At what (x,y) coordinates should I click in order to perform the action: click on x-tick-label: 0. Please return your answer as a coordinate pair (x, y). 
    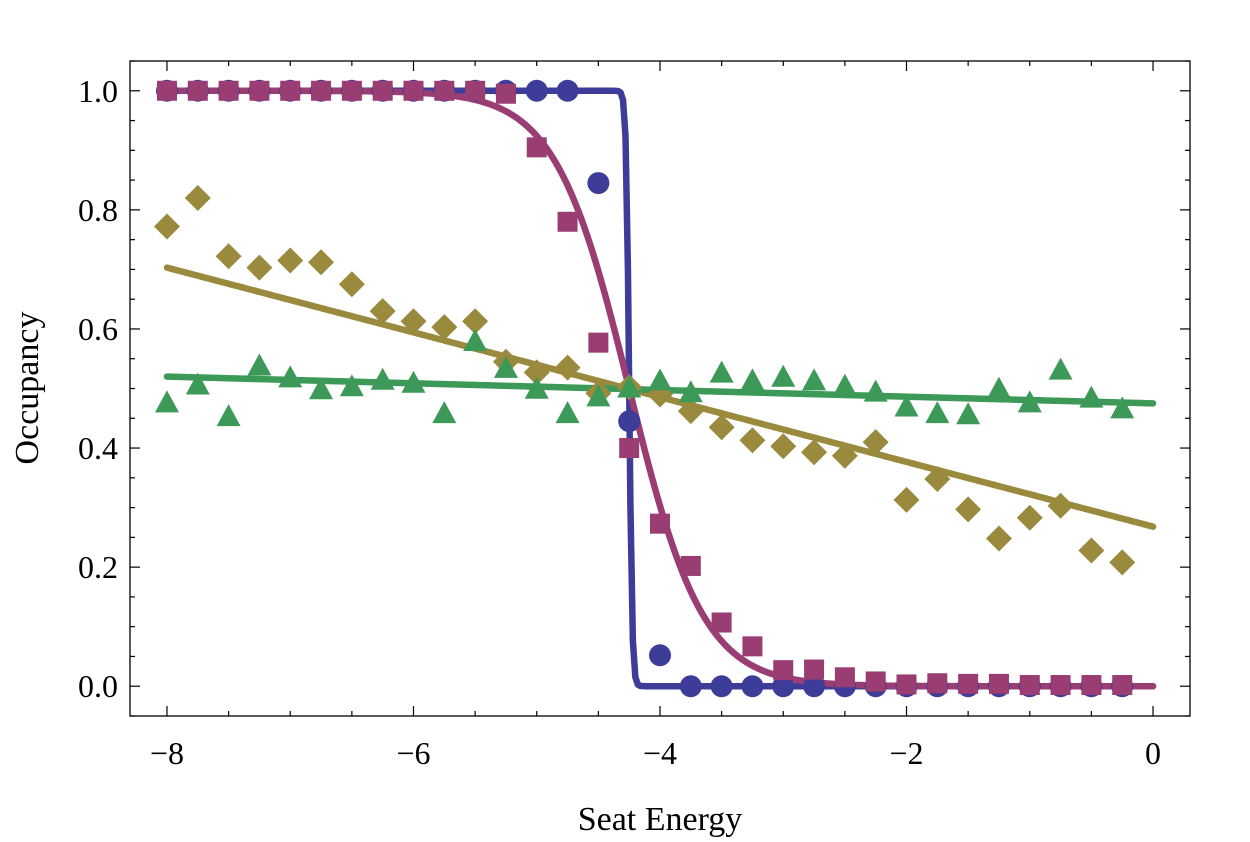
    Looking at the image, I should click on (1153, 753).